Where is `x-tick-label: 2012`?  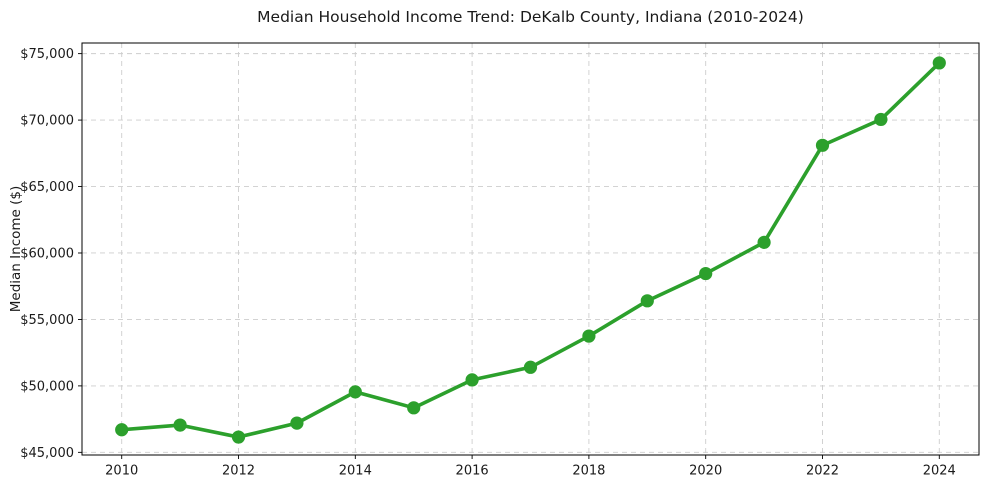
x-tick-label: 2012 is located at coordinates (238, 471).